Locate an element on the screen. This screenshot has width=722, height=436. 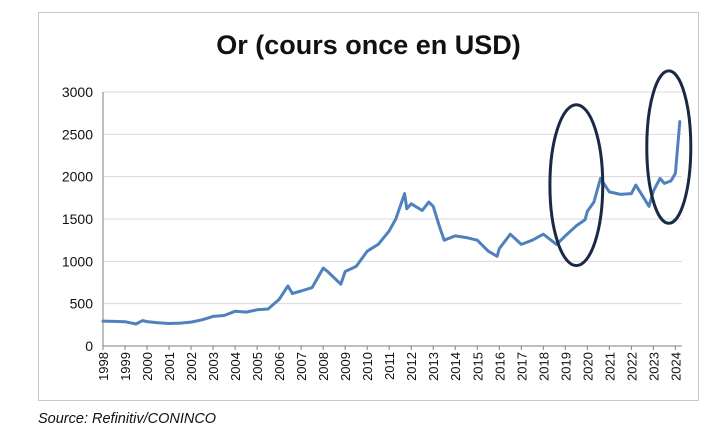
x-tick-label: 2000 is located at coordinates (147, 366).